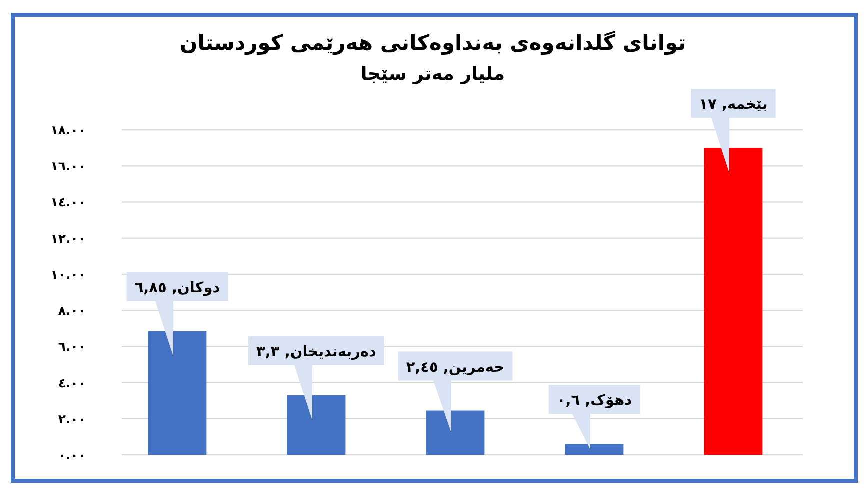  Describe the element at coordinates (433, 74) in the screenshot. I see `subtitle: ملیار مەتر سێجا` at that location.